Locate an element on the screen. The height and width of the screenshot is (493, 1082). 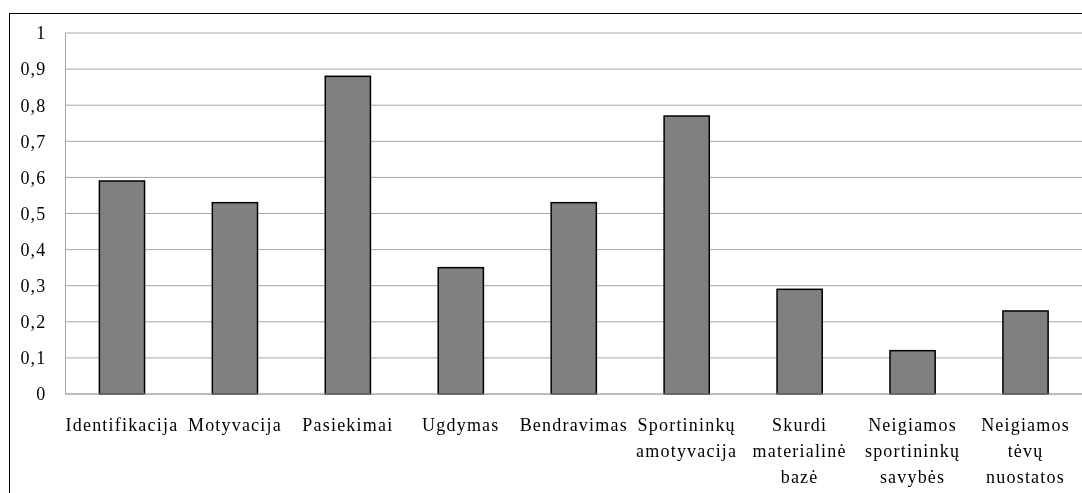
x-tick-label: Motyvacija is located at coordinates (234, 425).